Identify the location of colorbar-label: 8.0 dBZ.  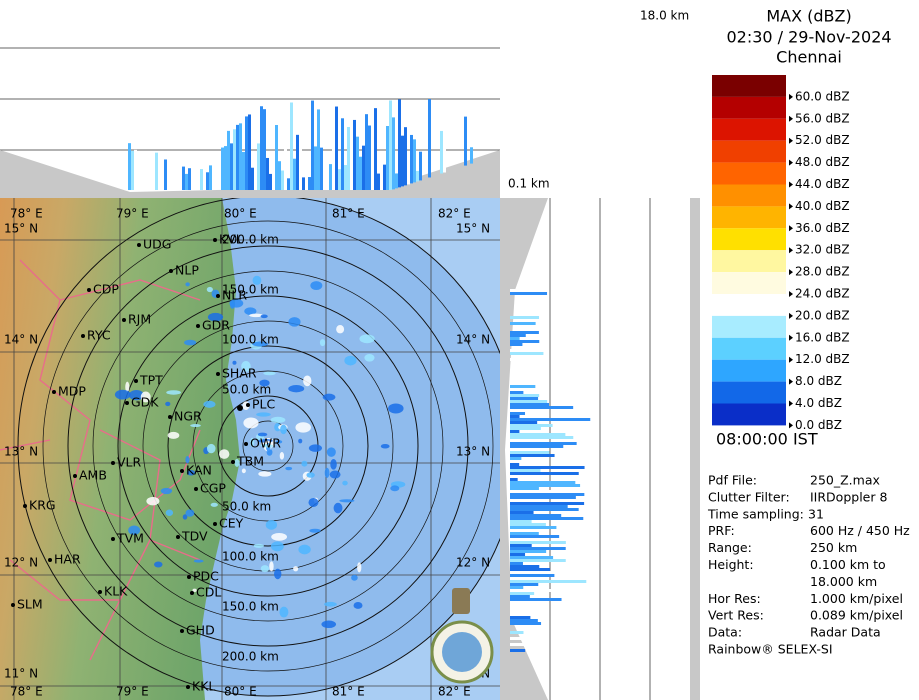
(818, 381).